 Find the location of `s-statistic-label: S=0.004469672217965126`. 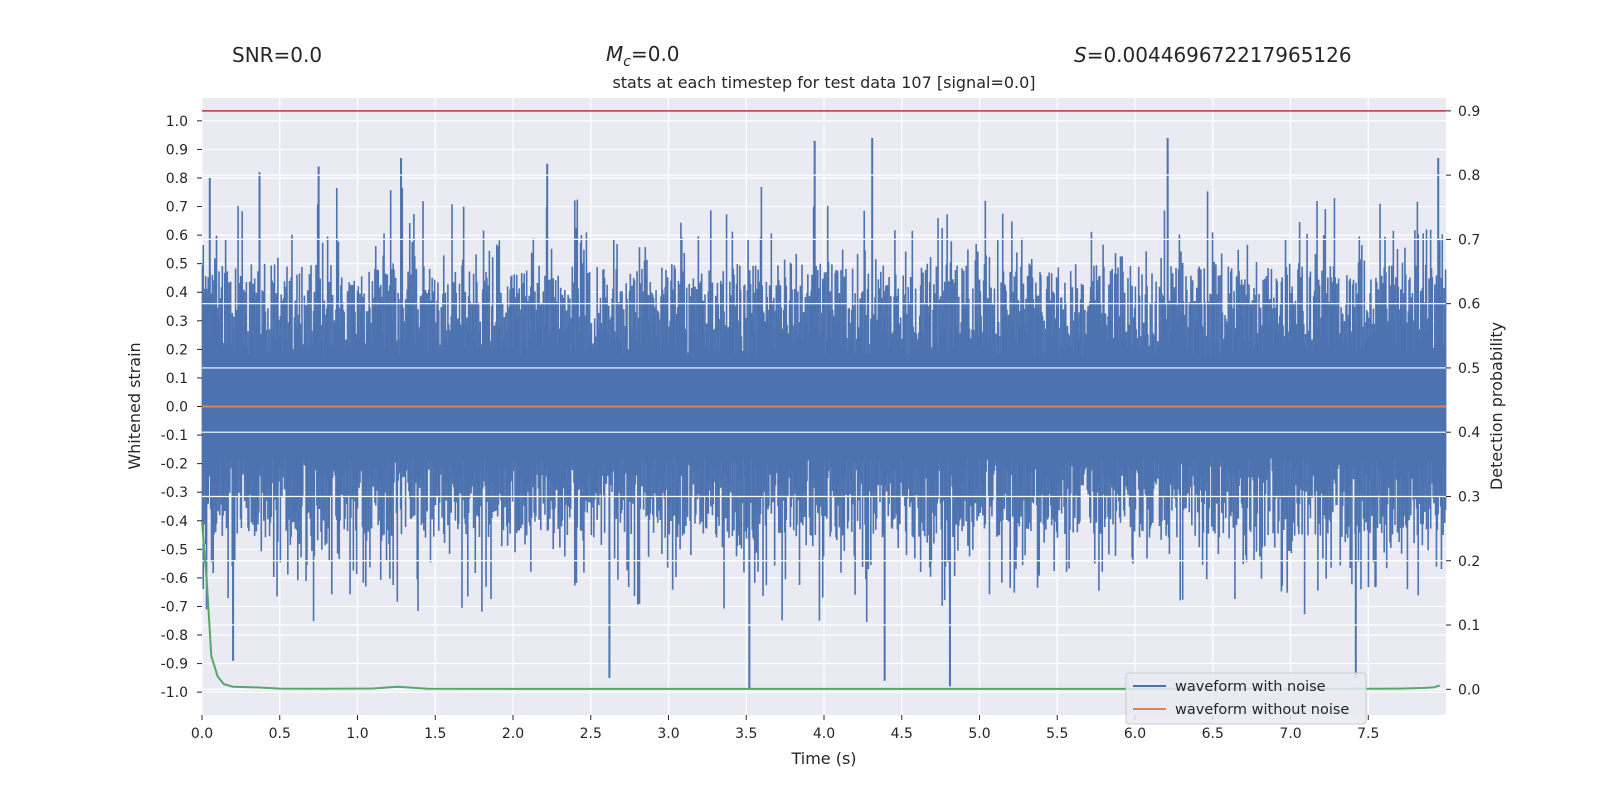

s-statistic-label: S=0.004469672217965126 is located at coordinates (1213, 55).